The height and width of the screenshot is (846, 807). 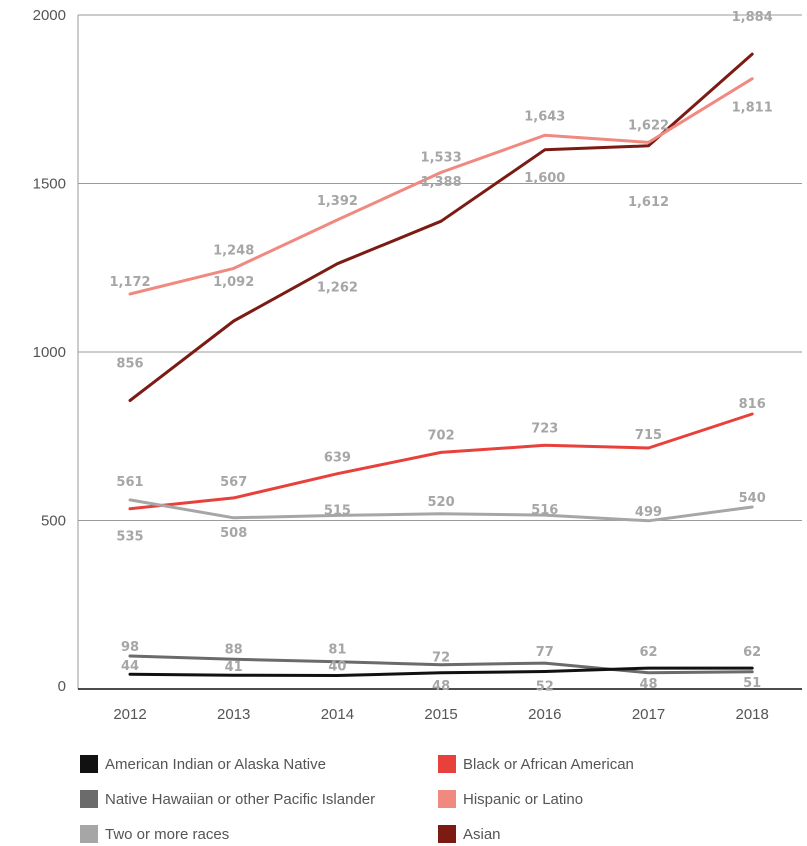 What do you see at coordinates (130, 666) in the screenshot?
I see `data-label: 44` at bounding box center [130, 666].